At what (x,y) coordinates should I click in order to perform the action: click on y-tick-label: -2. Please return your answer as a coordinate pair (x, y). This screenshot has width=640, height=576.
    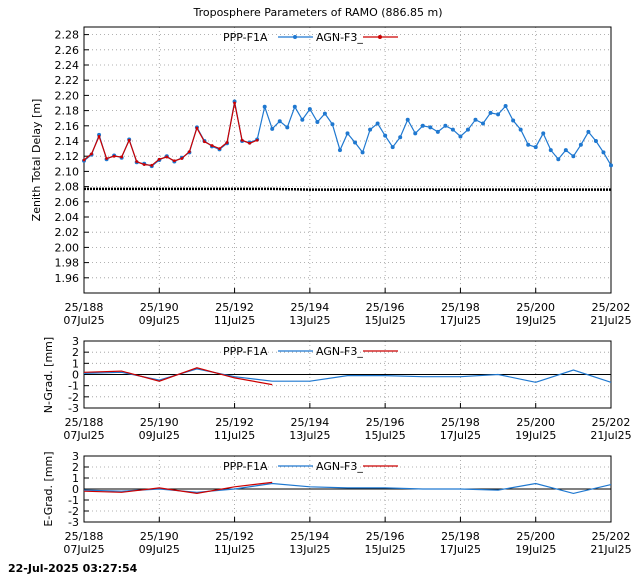
    Looking at the image, I should click on (73, 511).